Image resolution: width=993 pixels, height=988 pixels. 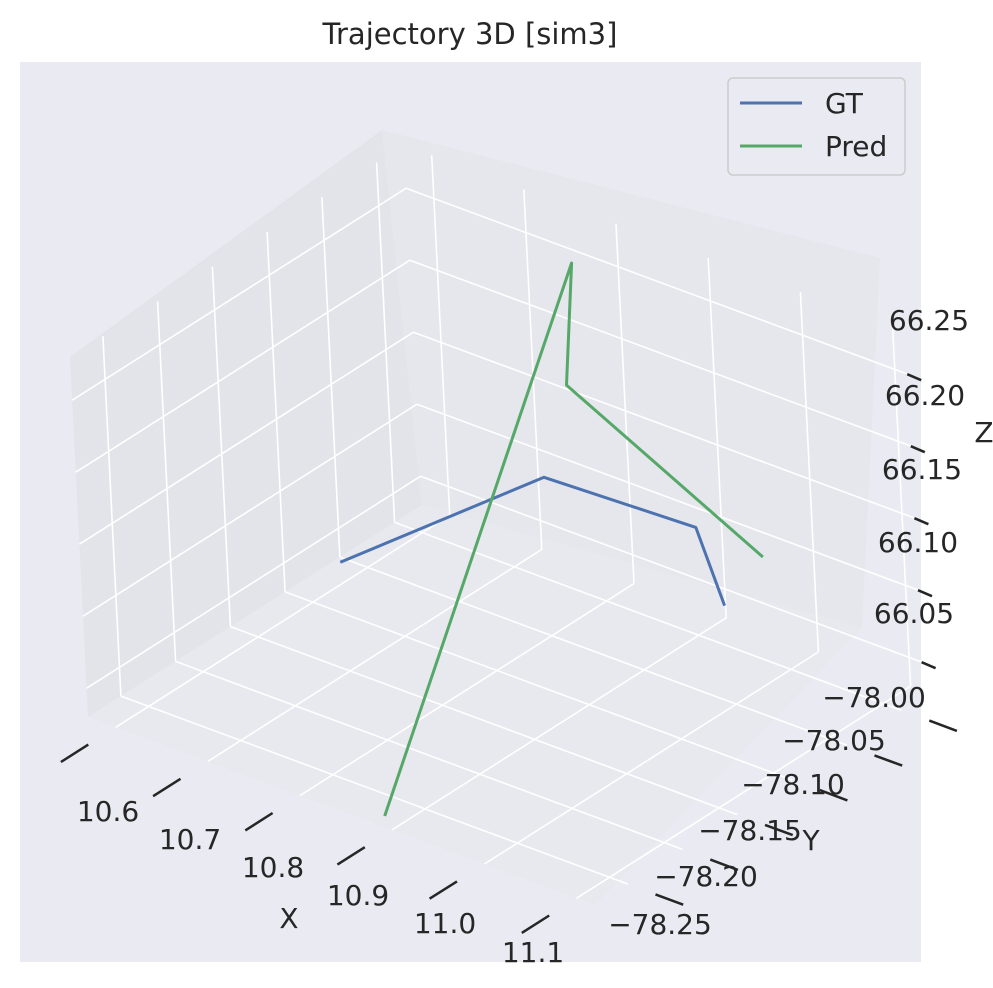 I want to click on z-tick-labels: 66.05 66.10 66.15 66.20 66.25, so click(x=921, y=467).